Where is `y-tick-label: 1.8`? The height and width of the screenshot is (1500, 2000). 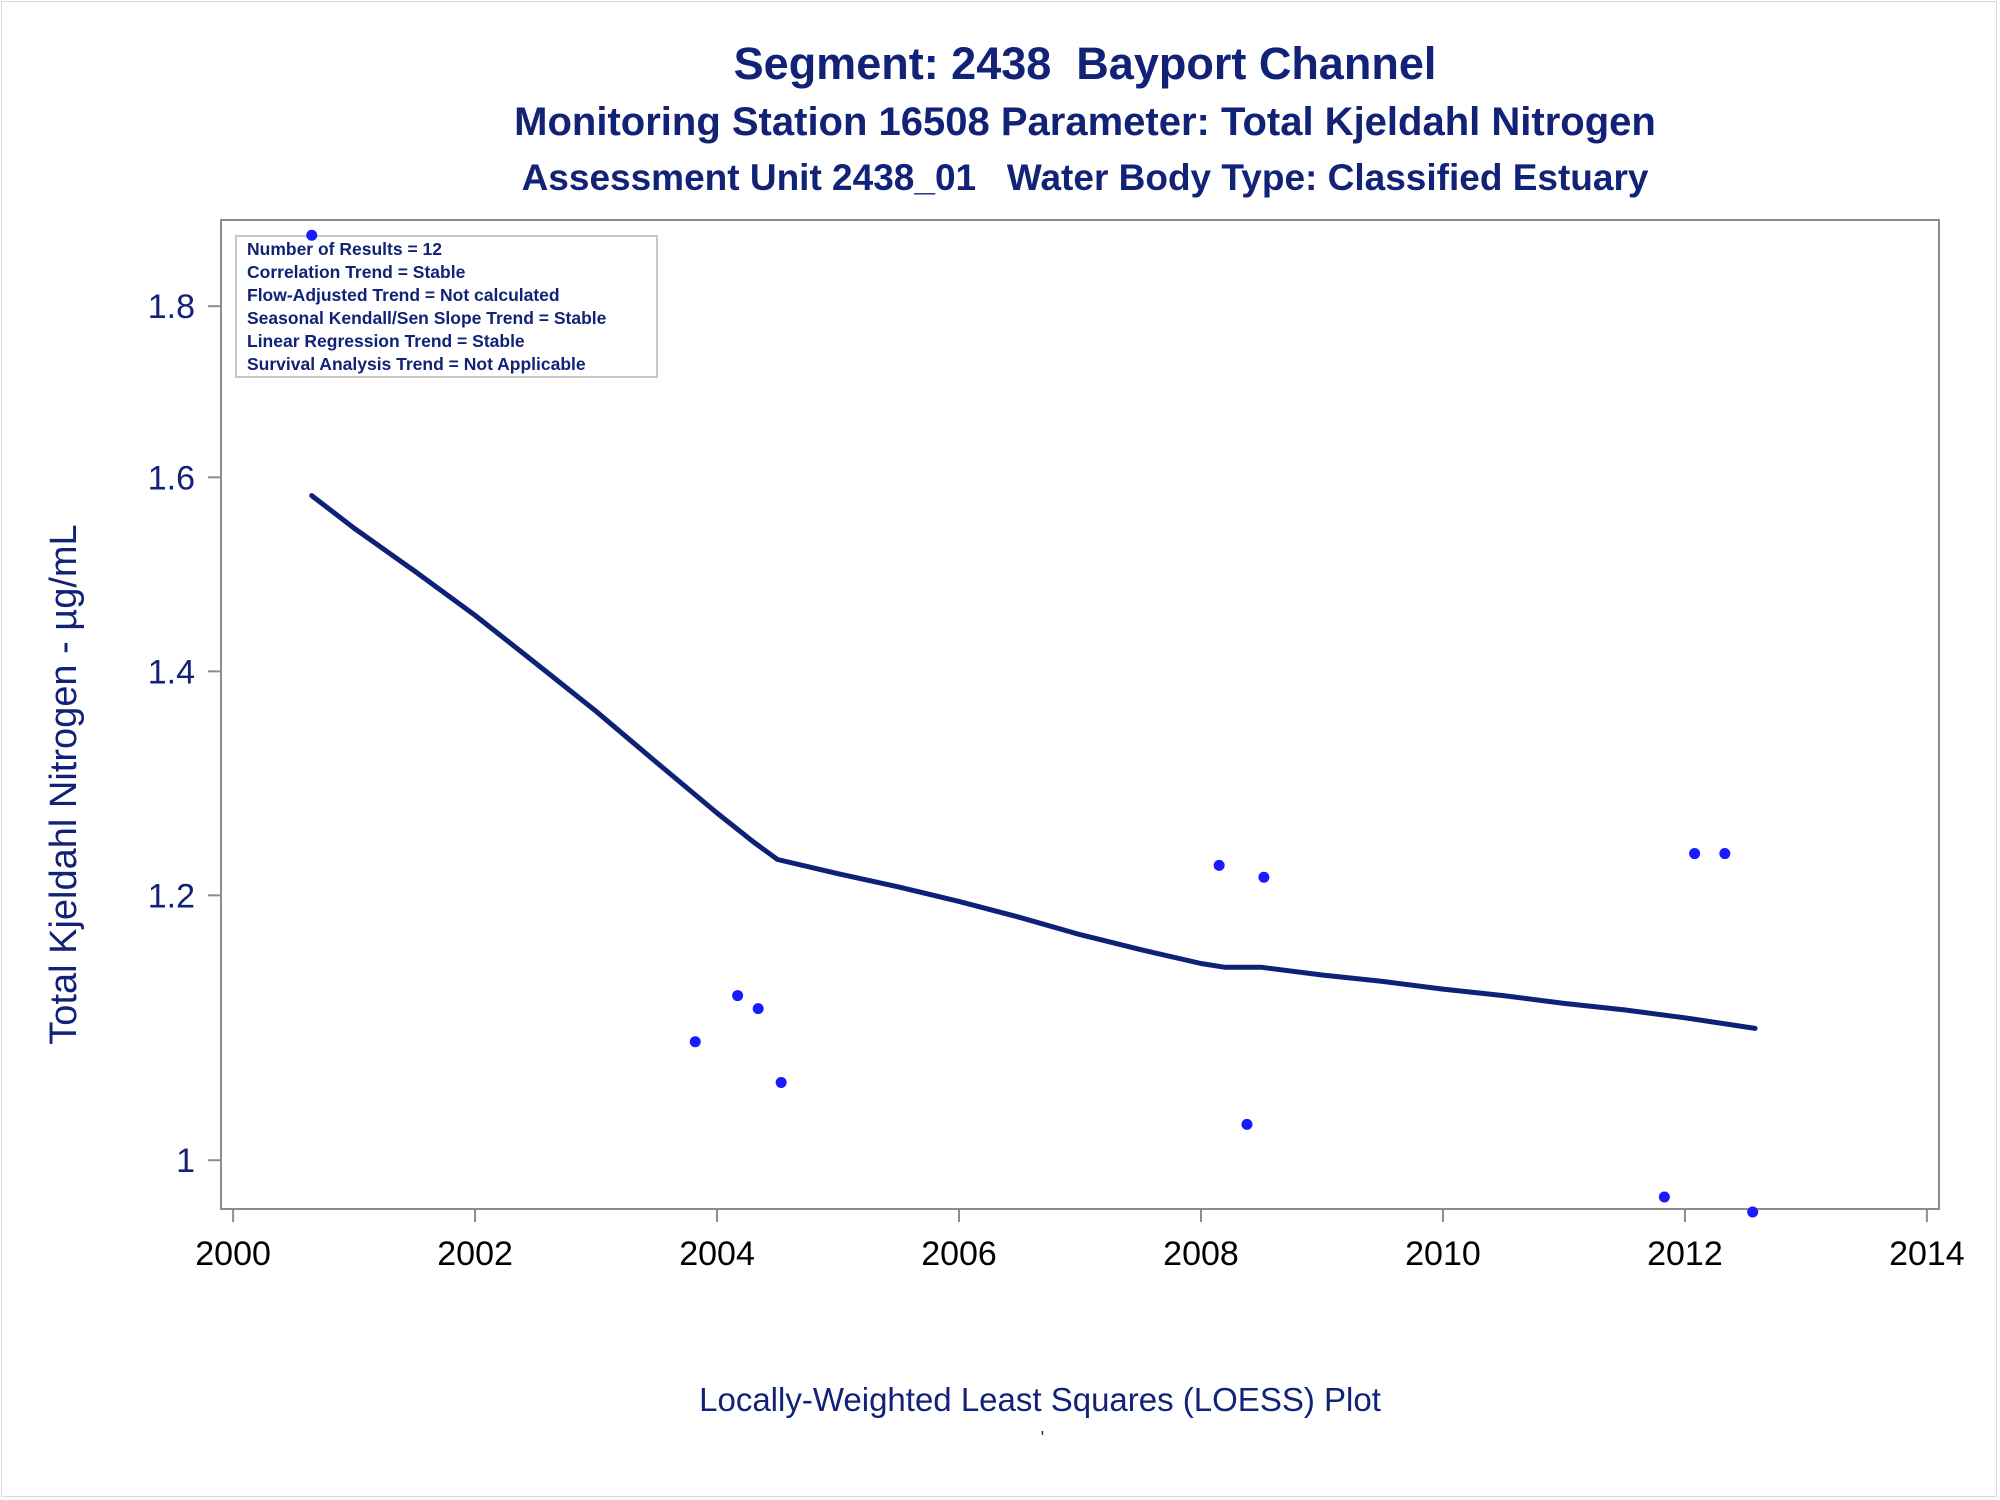
y-tick-label: 1.8 is located at coordinates (171, 307).